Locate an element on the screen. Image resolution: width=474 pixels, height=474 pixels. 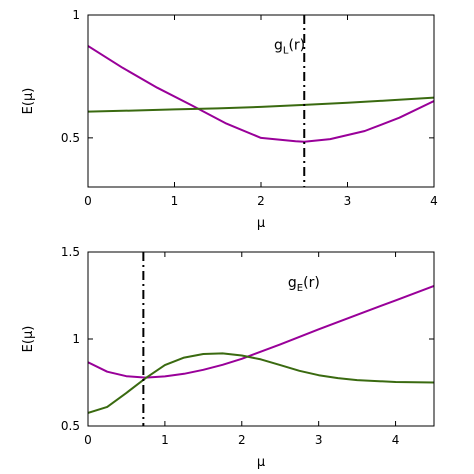
curve-annotation: gE(r) is located at coordinates (304, 284).